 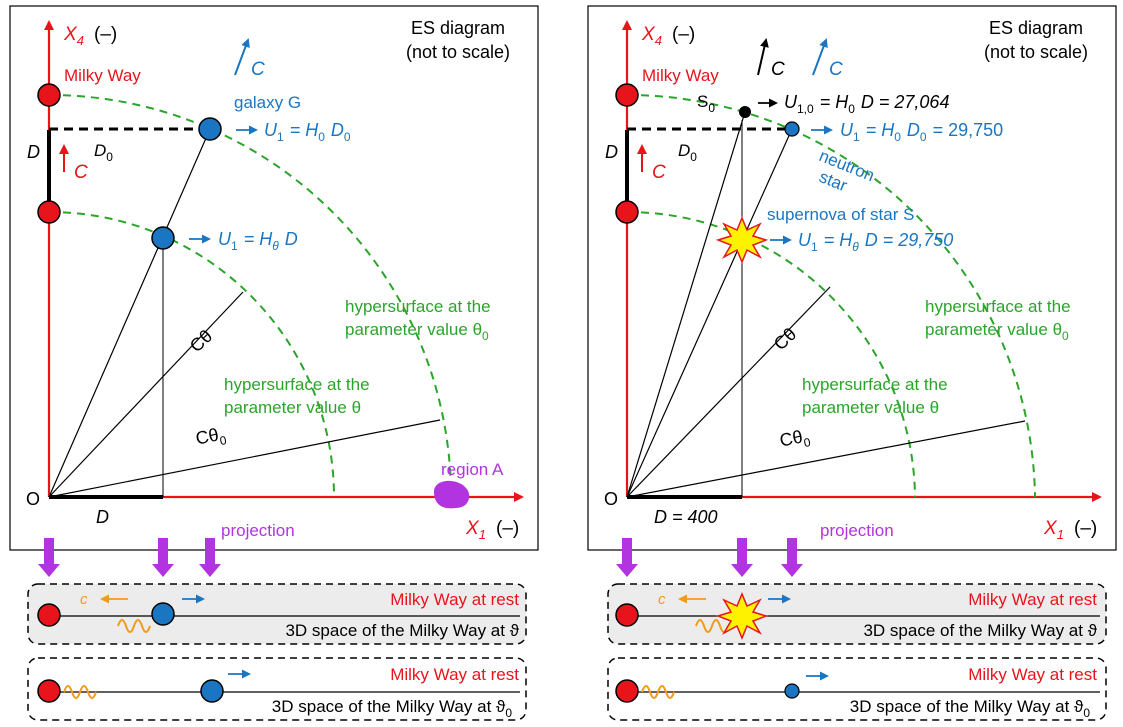 I want to click on right-neutron-star-dot, so click(x=792, y=129).